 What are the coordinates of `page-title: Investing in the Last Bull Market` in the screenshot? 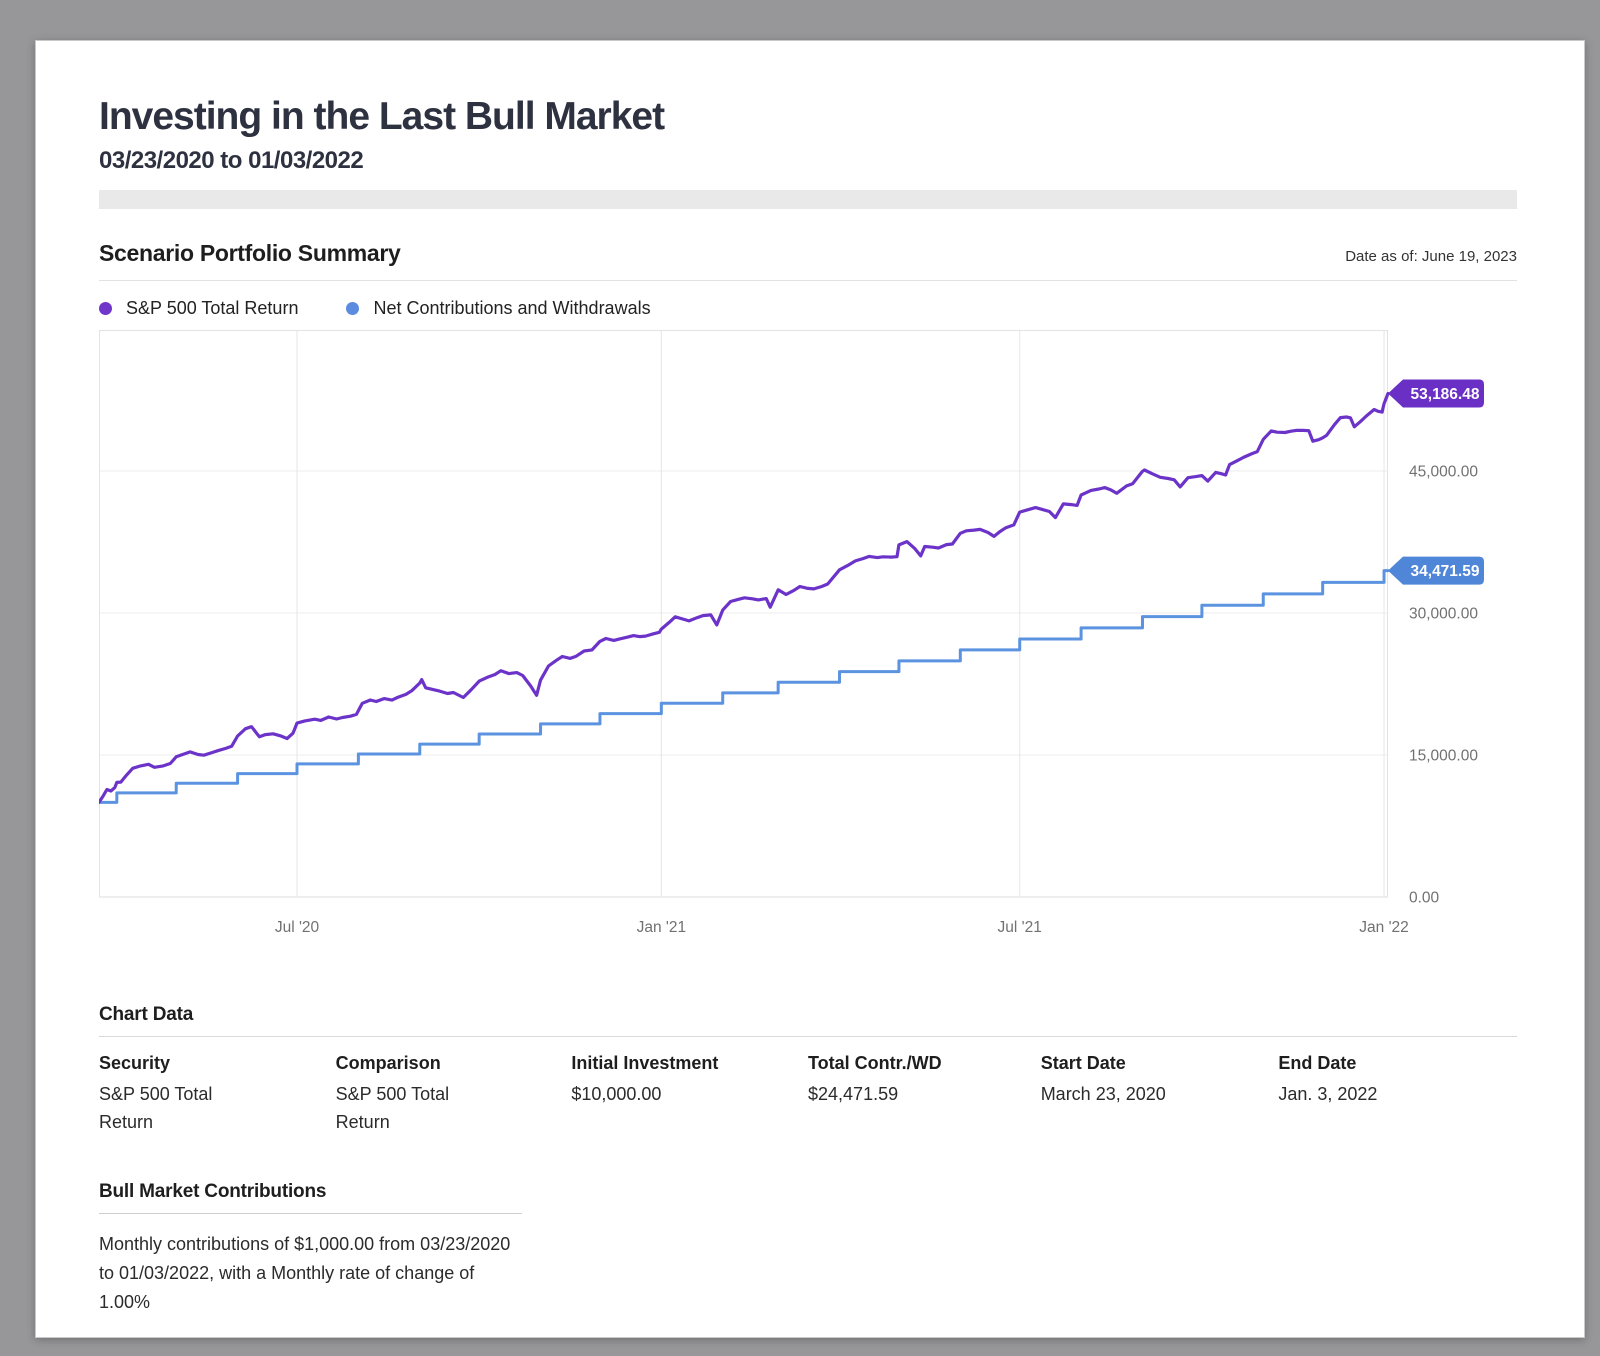 It's located at (382, 116).